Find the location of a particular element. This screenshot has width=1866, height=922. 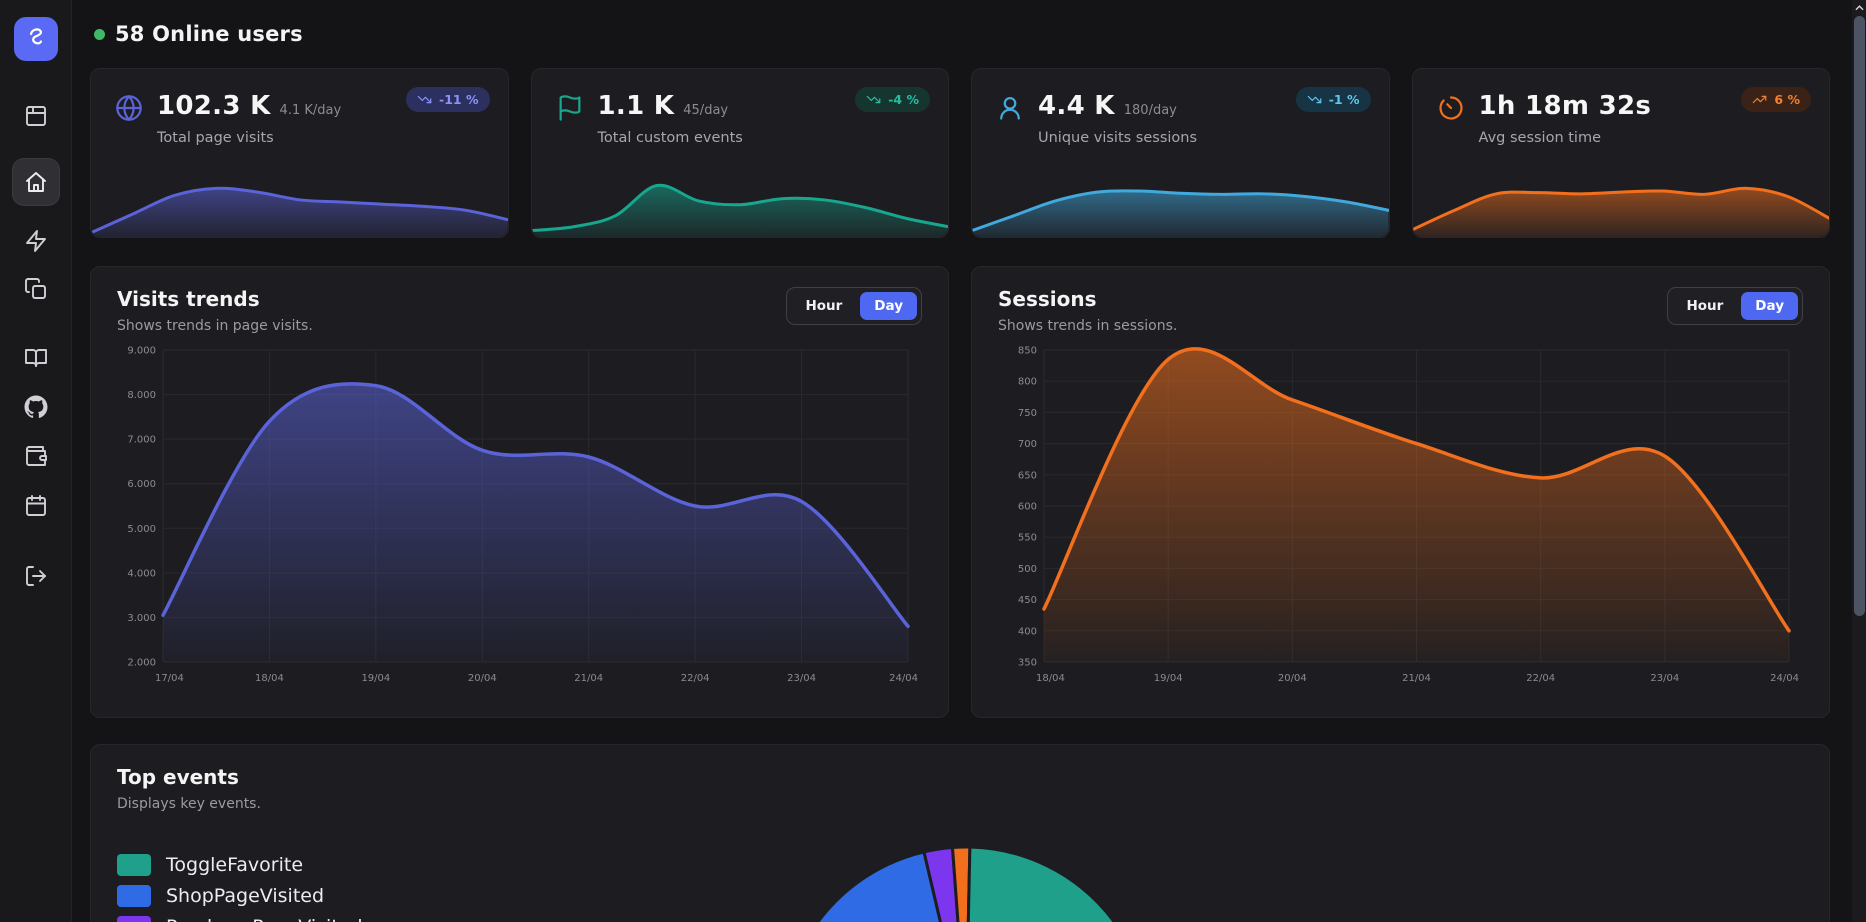

svg-text: 400 is located at coordinates (1027, 631).